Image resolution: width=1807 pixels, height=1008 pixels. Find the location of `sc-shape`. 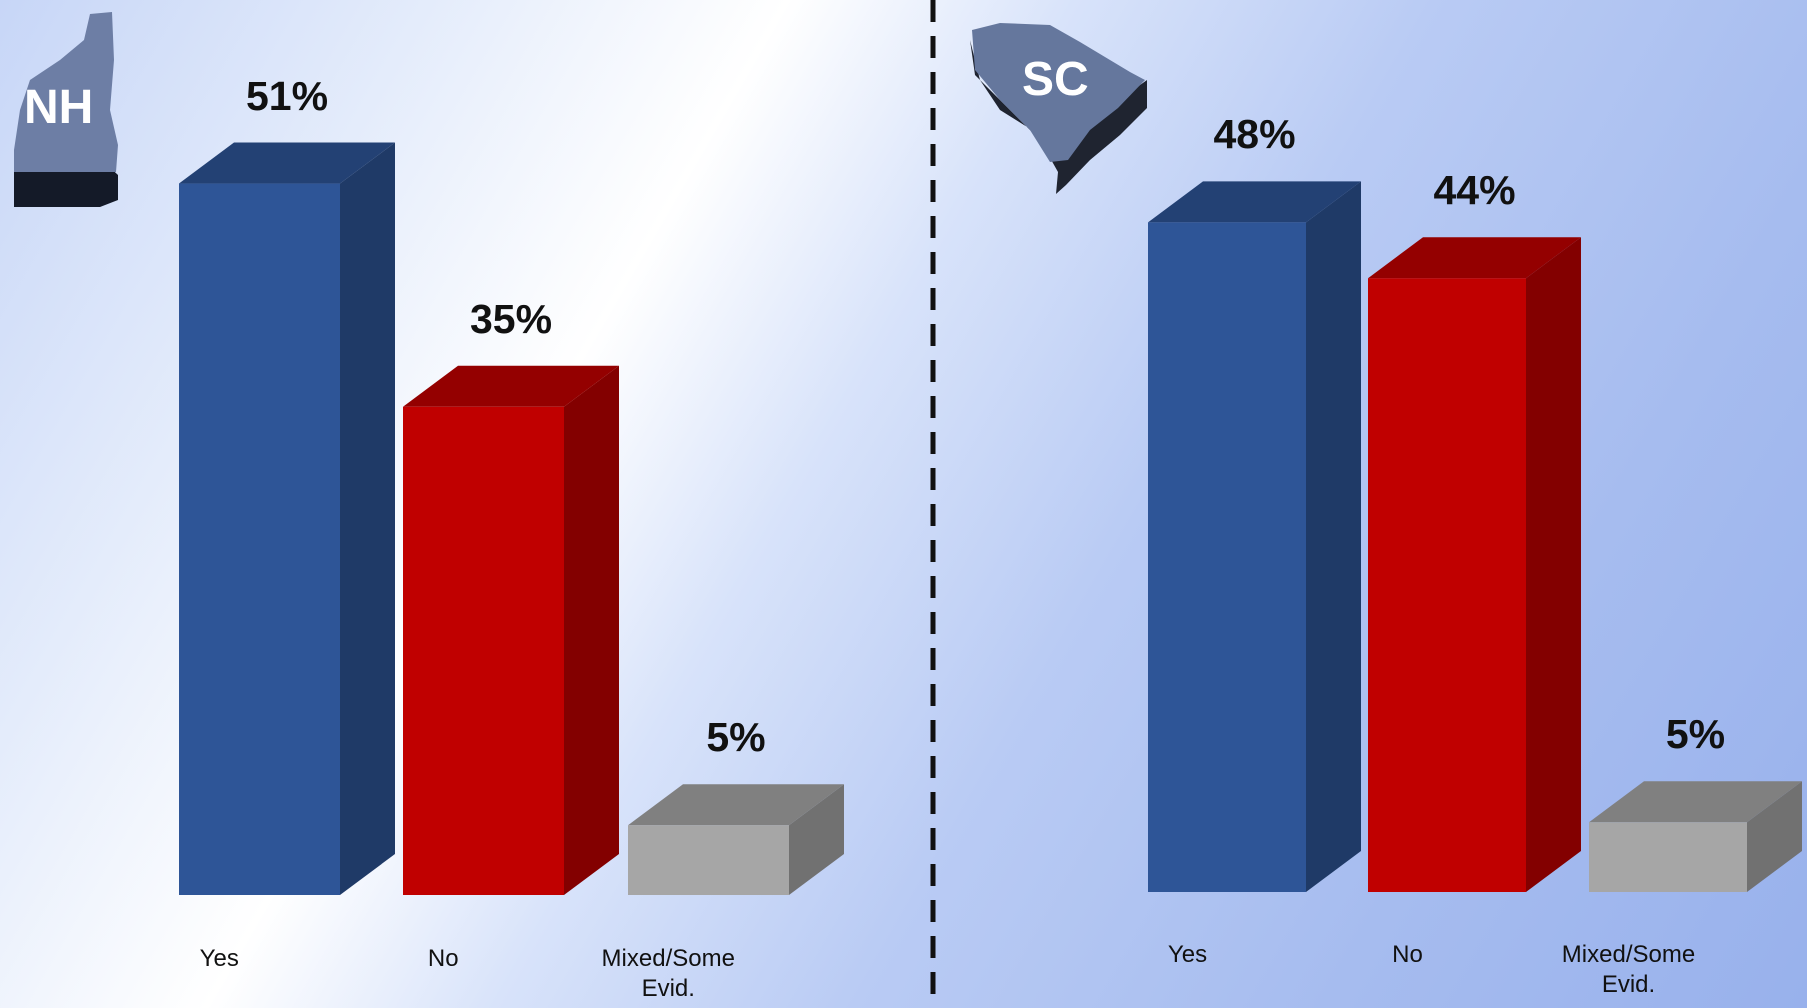

sc-shape is located at coordinates (1058, 108).